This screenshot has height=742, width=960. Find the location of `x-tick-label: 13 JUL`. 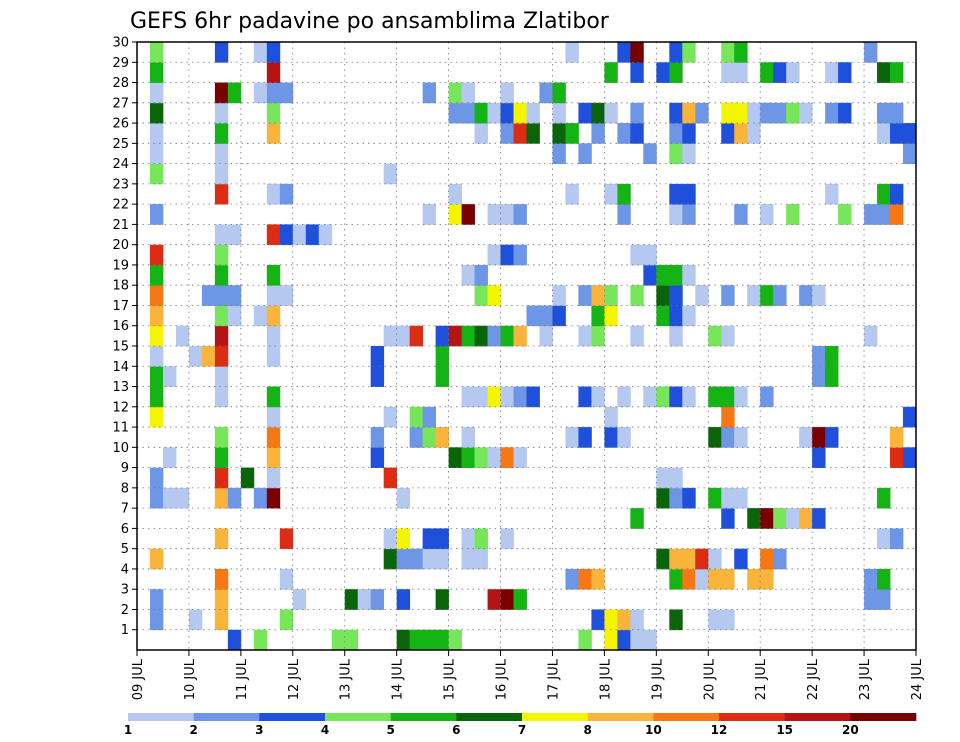

x-tick-label: 13 JUL is located at coordinates (346, 679).